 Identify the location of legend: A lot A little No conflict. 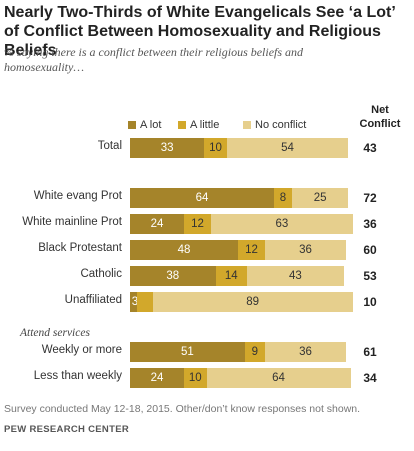
(207, 127).